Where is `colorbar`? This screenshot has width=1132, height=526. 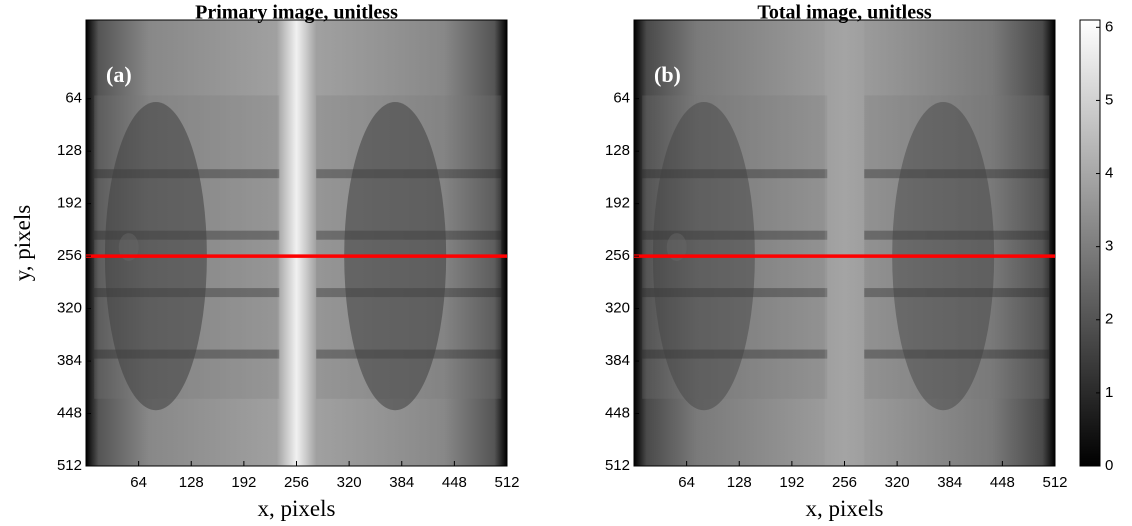
colorbar is located at coordinates (1090, 243).